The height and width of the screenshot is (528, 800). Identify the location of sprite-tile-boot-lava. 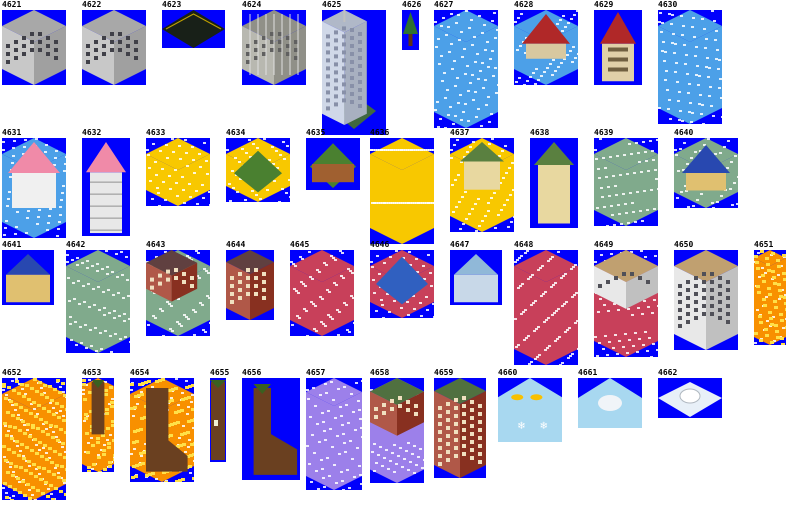
(98, 425).